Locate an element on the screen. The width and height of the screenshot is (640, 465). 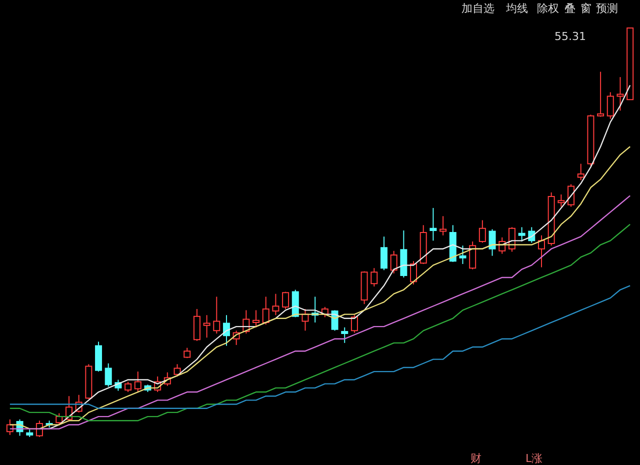
text: 加自选 is located at coordinates (478, 8).